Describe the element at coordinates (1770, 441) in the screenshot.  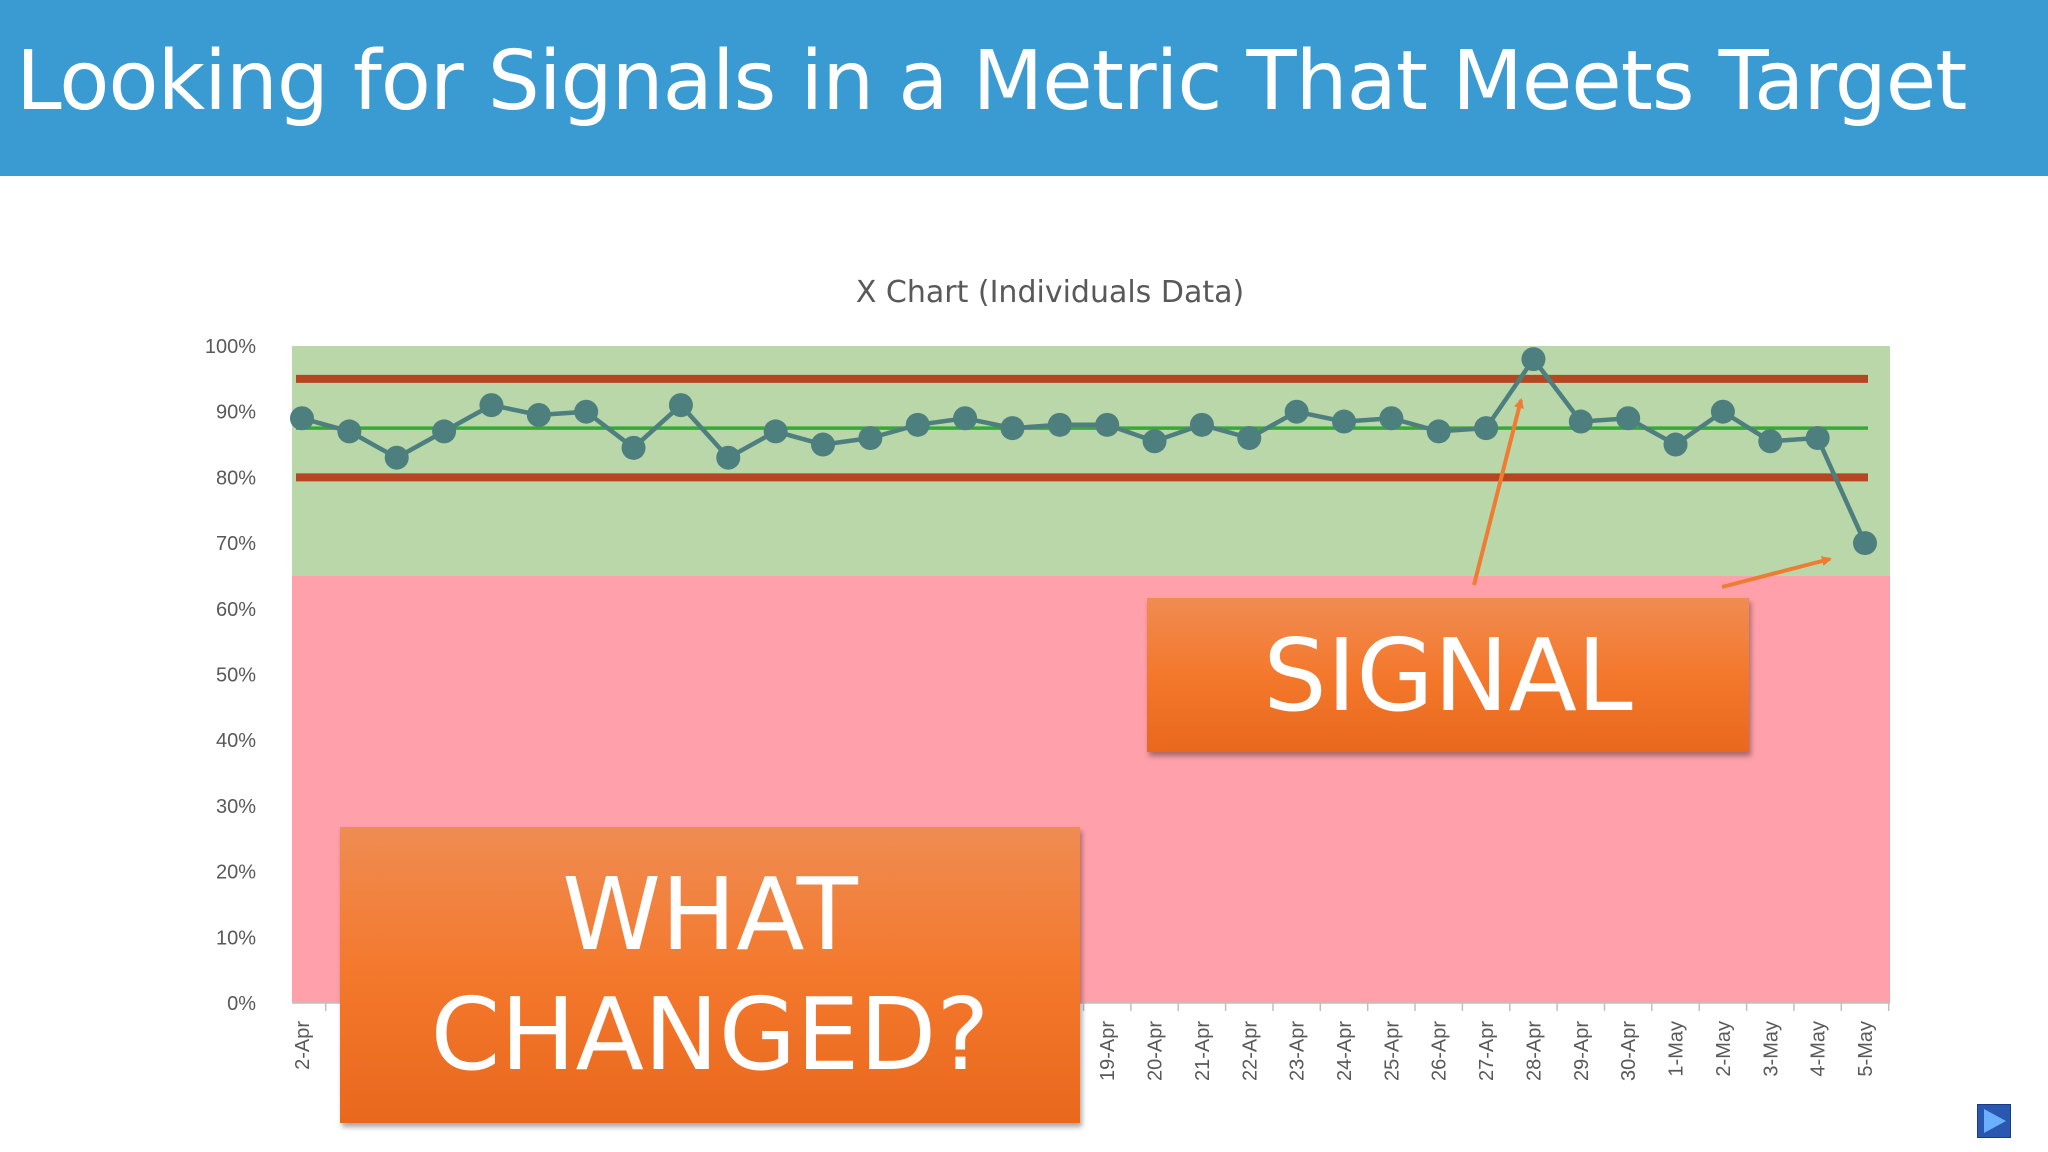
I see `data-point-3-May` at that location.